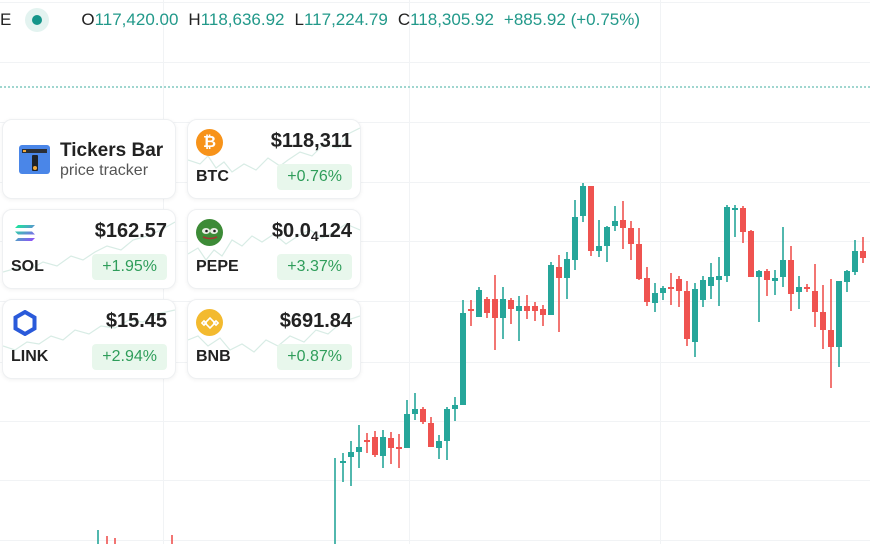  Describe the element at coordinates (194, 19) in the screenshot. I see `high-label: H` at that location.